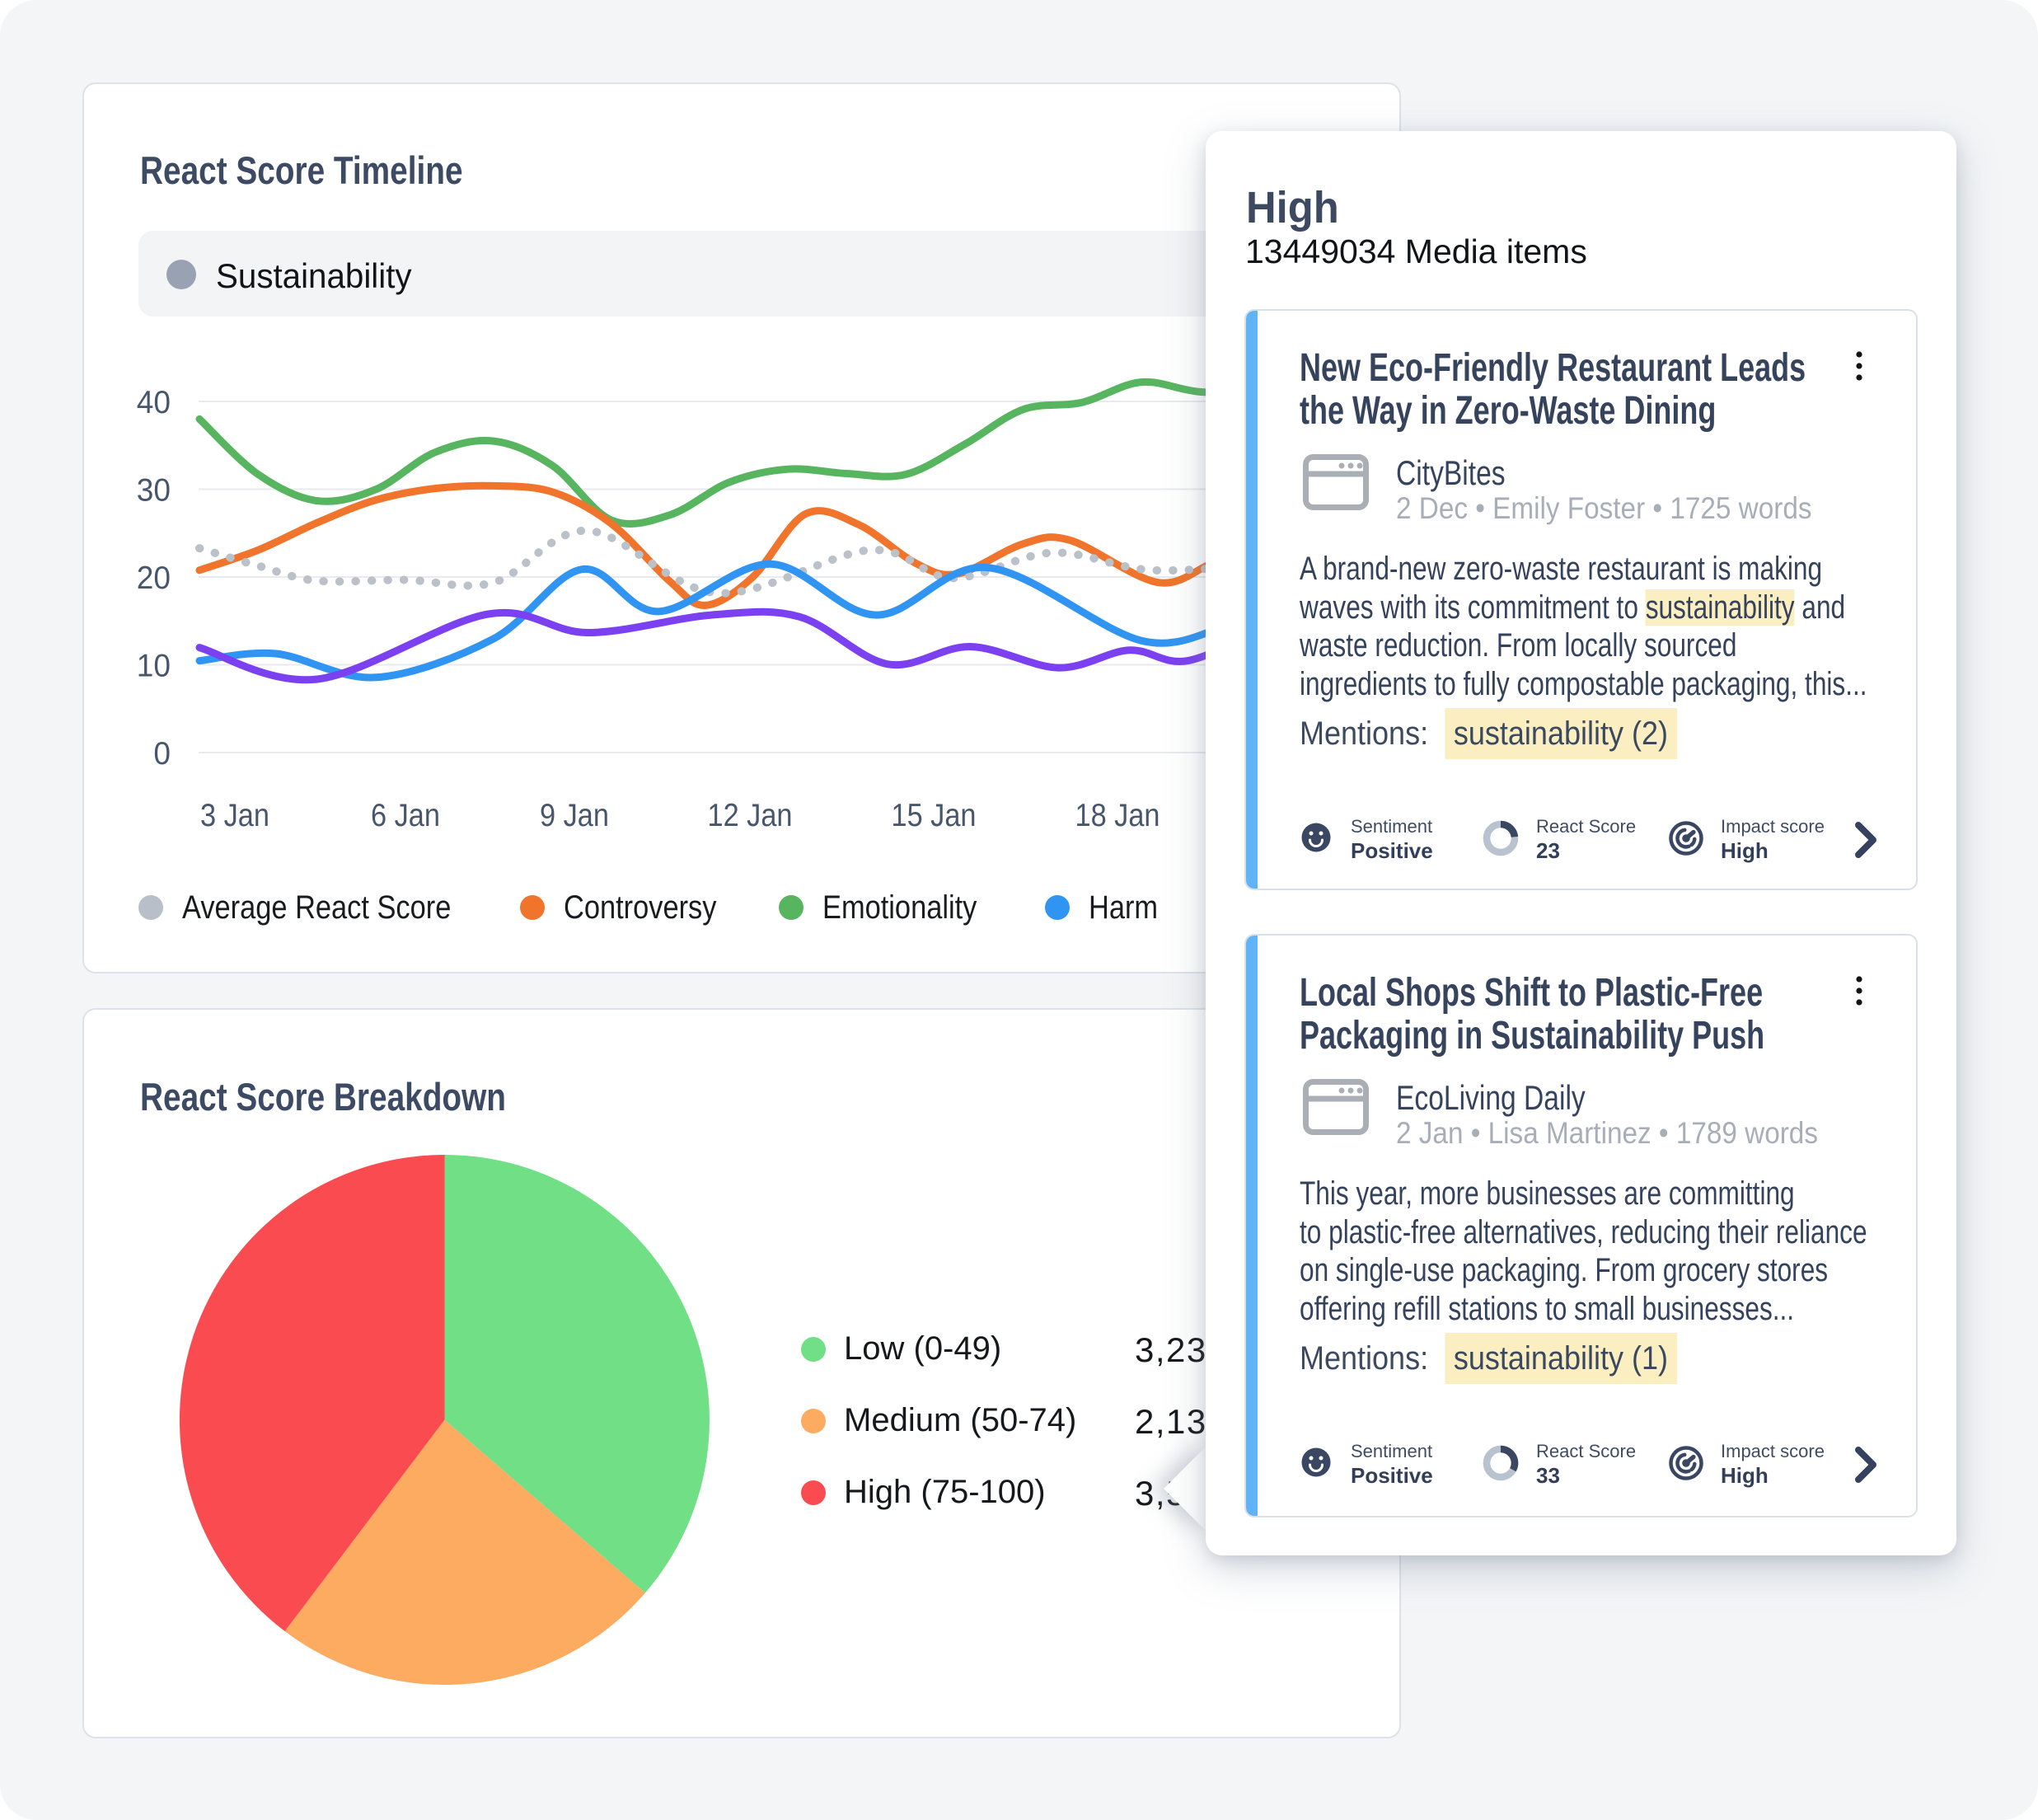 The image size is (2038, 1820). I want to click on svg-text: 30, so click(154, 491).